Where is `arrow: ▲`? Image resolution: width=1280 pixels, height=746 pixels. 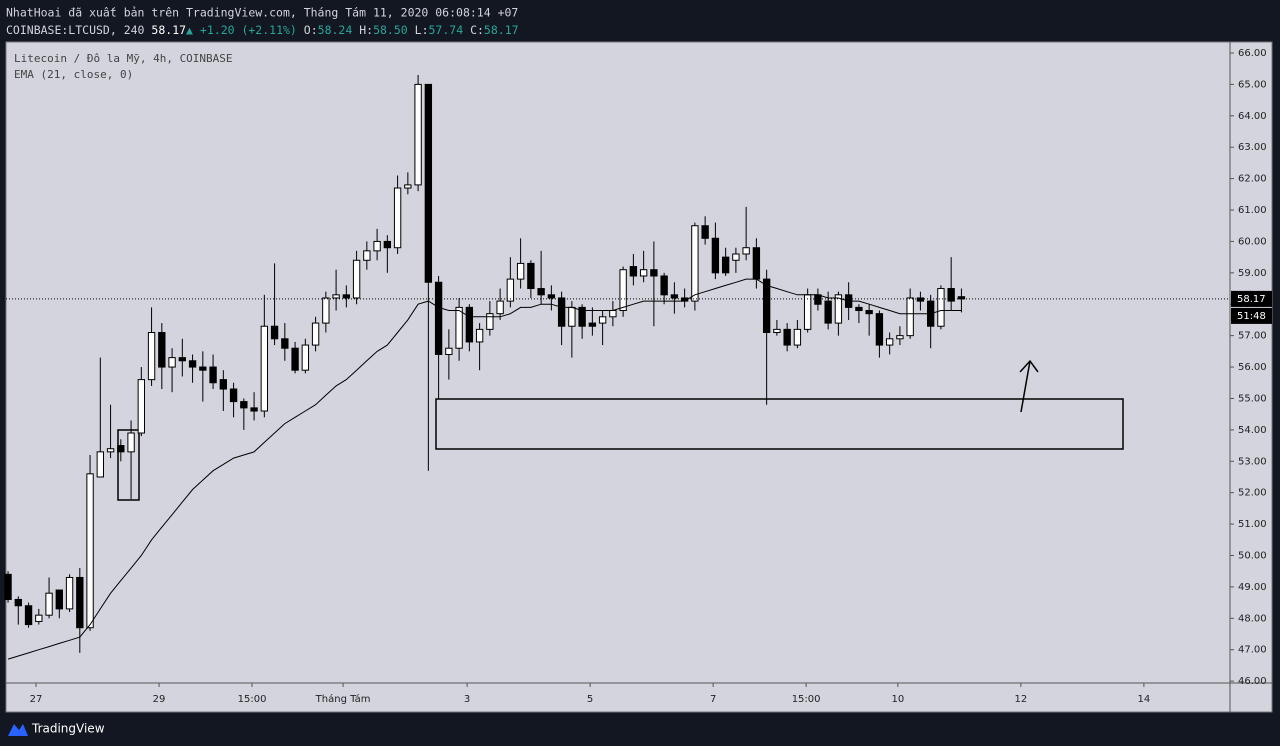 arrow: ▲ is located at coordinates (189, 30).